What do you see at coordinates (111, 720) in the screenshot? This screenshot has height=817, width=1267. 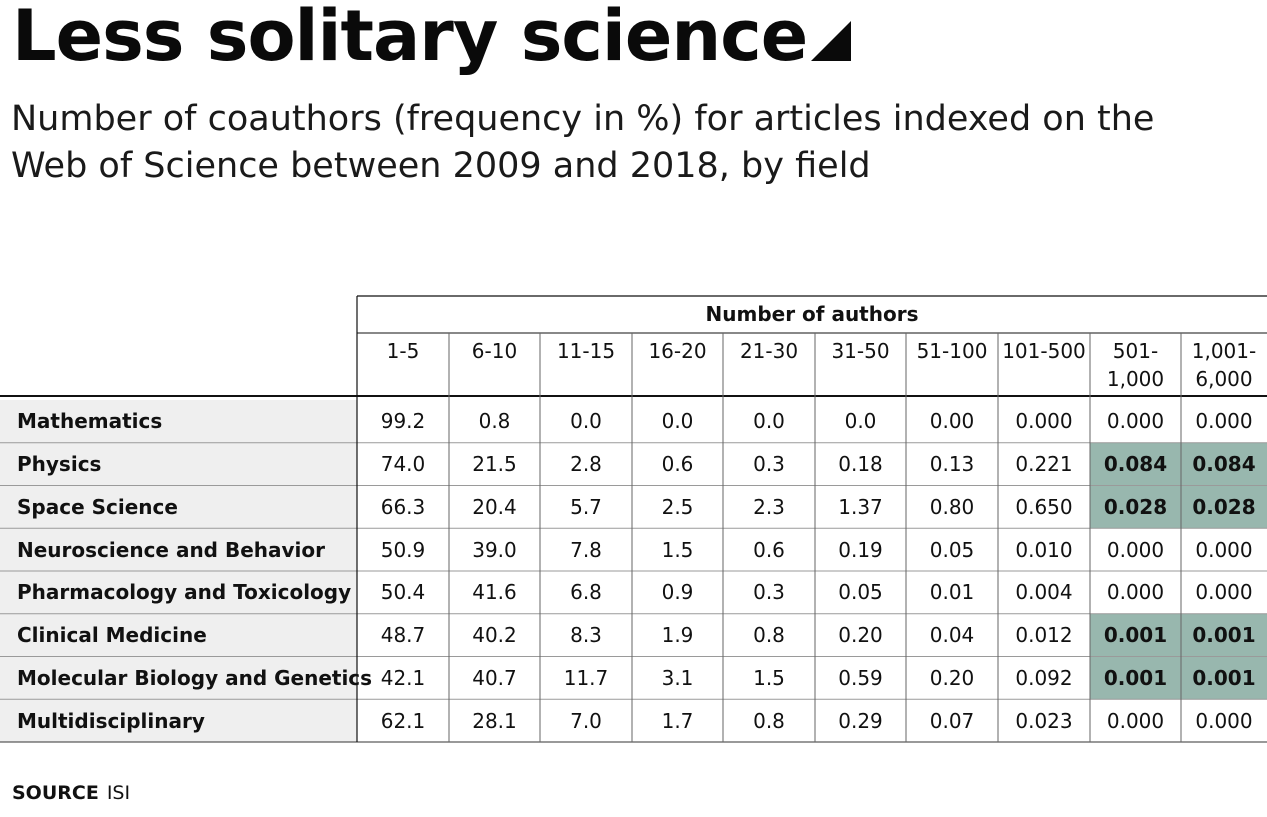 I see `row-label: Multidisciplinary` at bounding box center [111, 720].